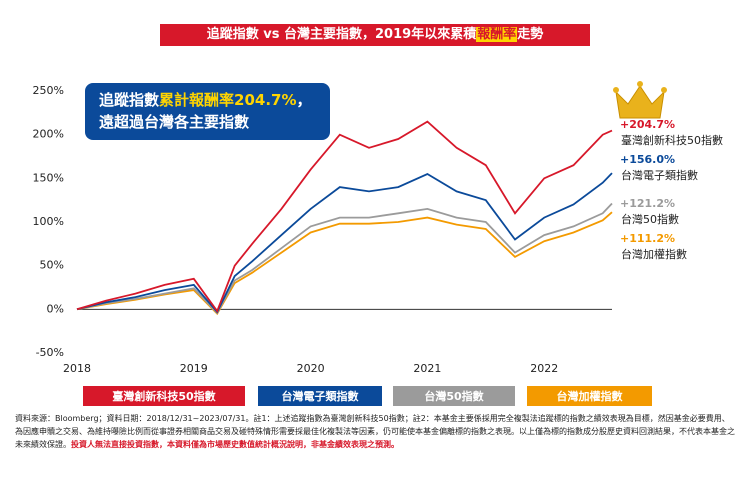 This screenshot has width=750, height=481. What do you see at coordinates (341, 34) in the screenshot?
I see `title-part: 追蹤指數 vs 台灣主要指數，2019年以來累積` at bounding box center [341, 34].